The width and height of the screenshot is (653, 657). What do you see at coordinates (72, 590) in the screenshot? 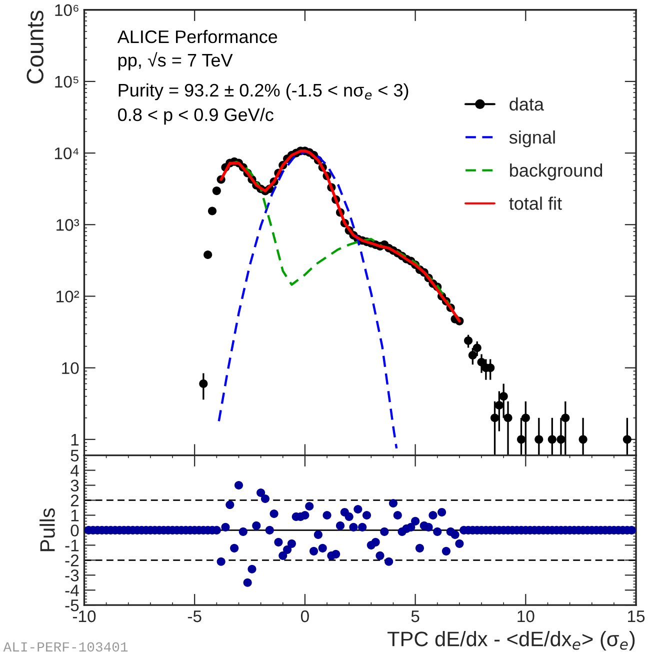
I see `y-tick-label: -4` at bounding box center [72, 590].